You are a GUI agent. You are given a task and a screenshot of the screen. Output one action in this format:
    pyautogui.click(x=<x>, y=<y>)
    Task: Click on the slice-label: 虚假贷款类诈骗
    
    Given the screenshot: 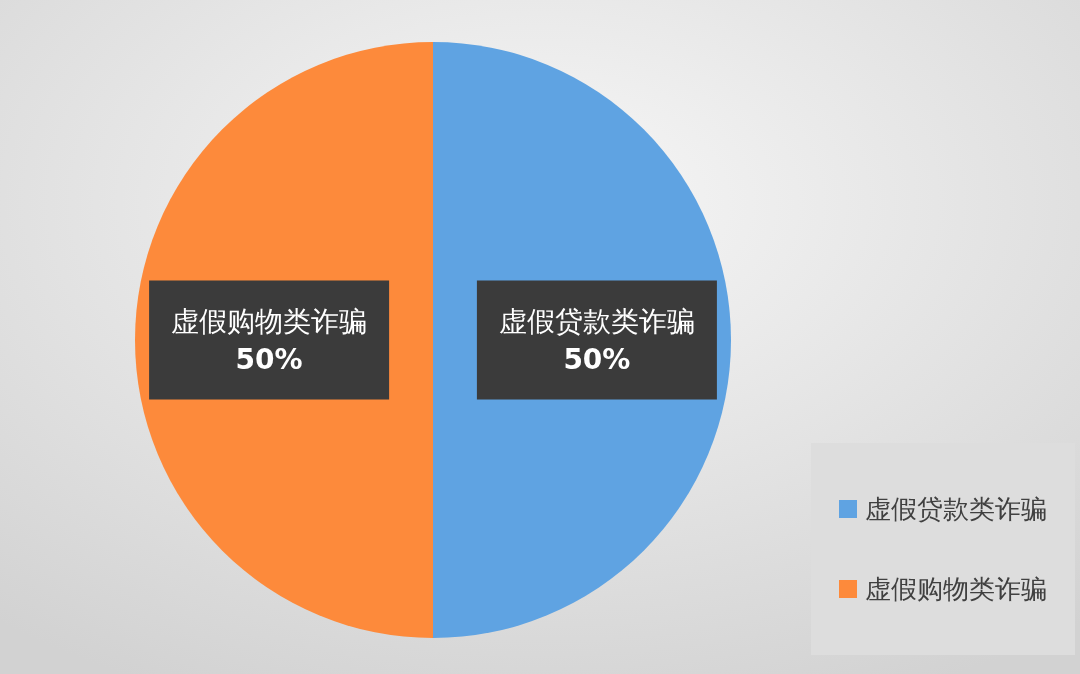 What is the action you would take?
    pyautogui.click(x=596, y=321)
    